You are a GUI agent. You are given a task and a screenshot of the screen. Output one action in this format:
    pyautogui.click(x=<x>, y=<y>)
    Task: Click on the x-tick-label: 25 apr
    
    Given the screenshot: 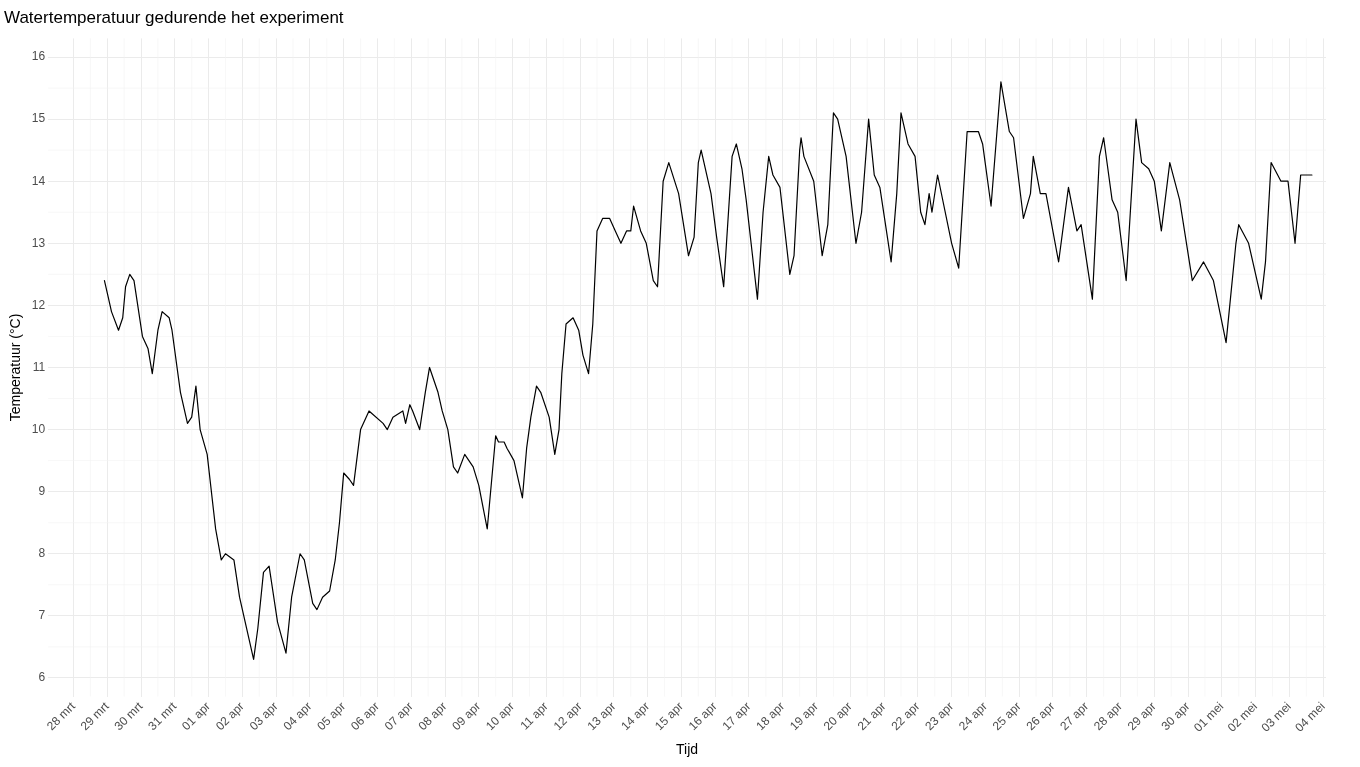 What is the action you would take?
    pyautogui.click(x=1006, y=716)
    